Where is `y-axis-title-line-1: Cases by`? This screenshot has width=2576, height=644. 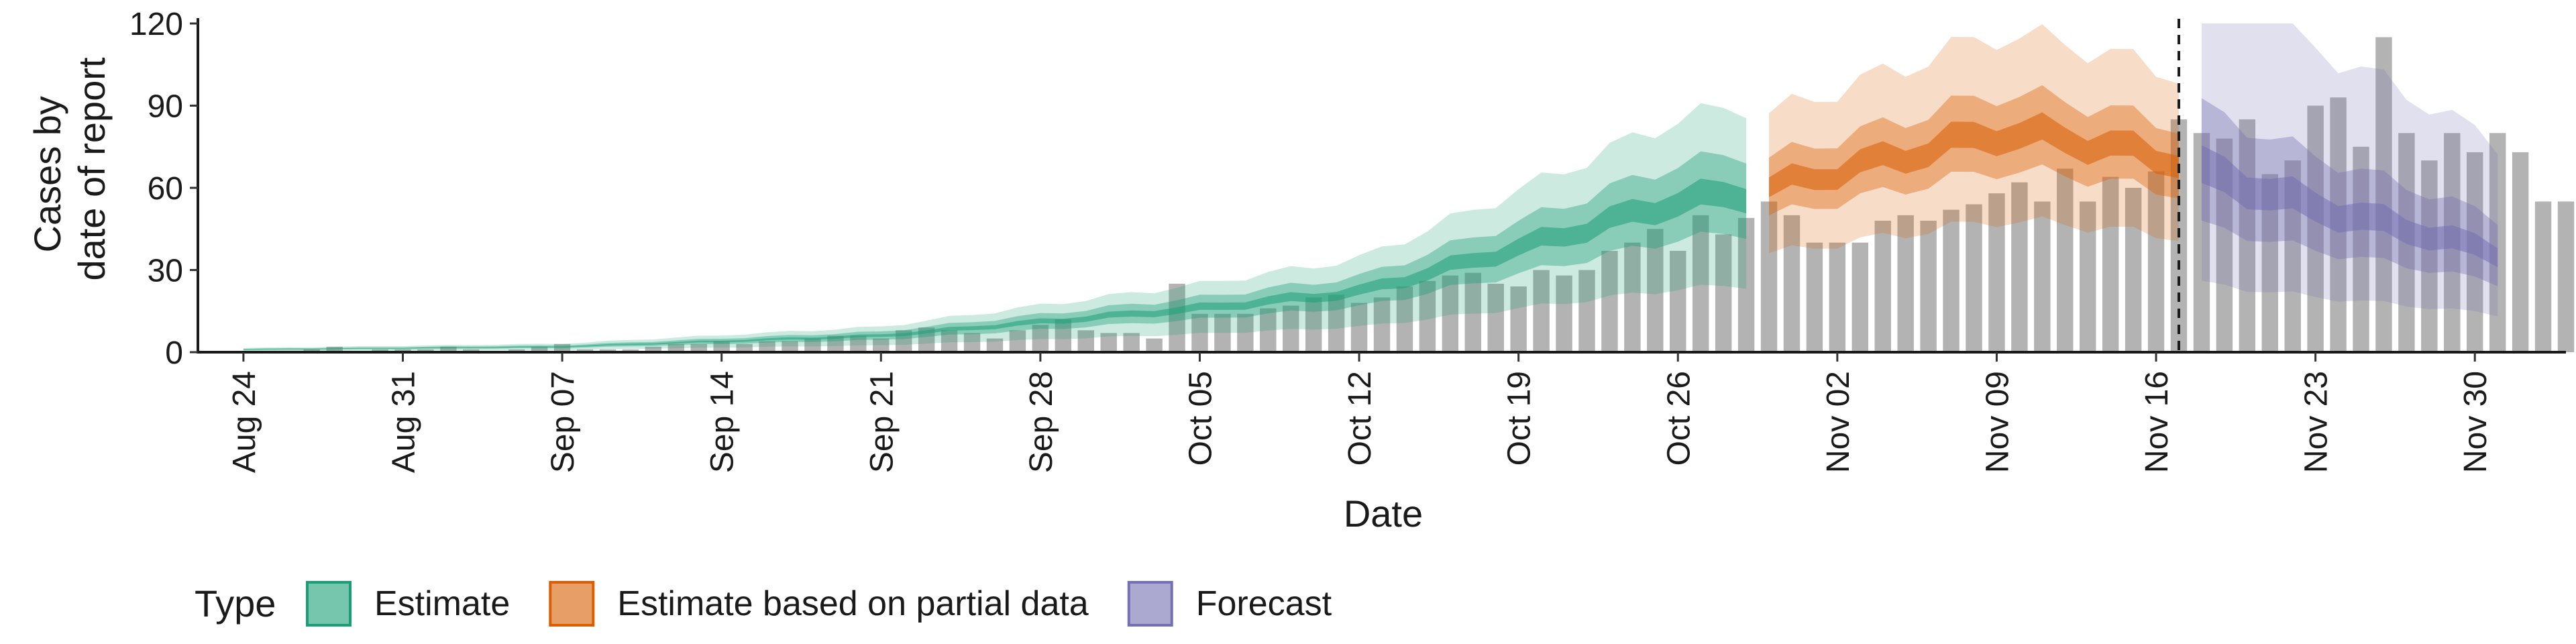 y-axis-title-line-1: Cases by is located at coordinates (47, 174).